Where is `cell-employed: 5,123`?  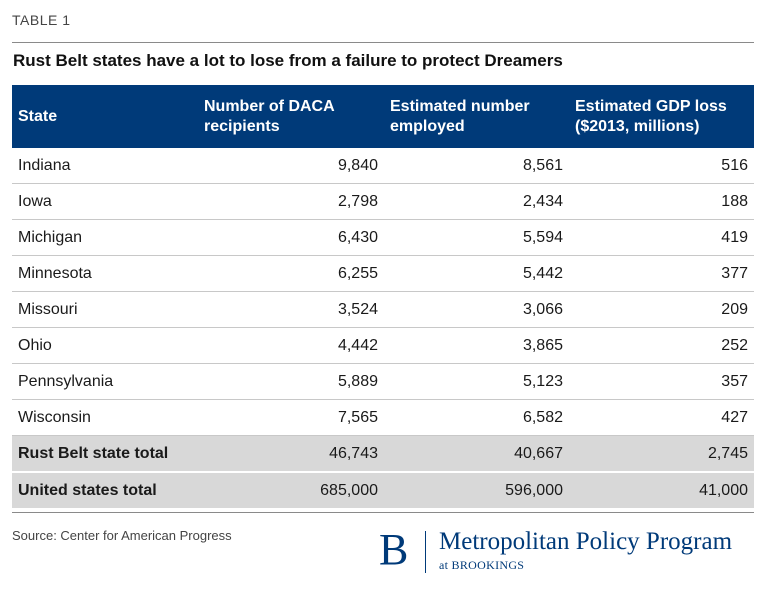 cell-employed: 5,123 is located at coordinates (476, 381).